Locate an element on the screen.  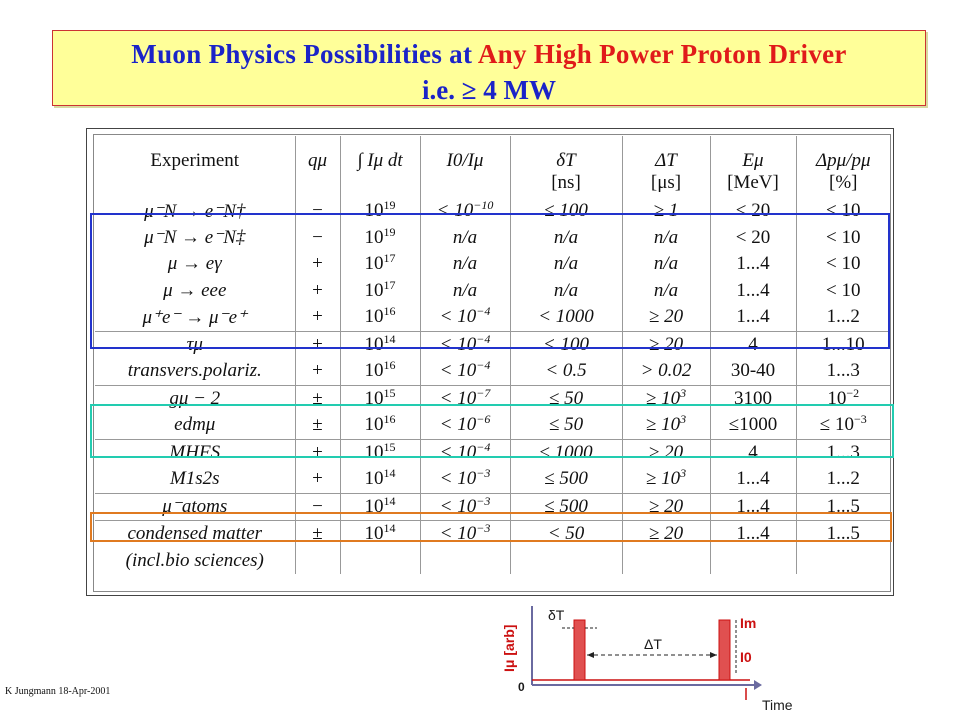
cell-pulse-width-value: < 100 is located at coordinates (566, 344).